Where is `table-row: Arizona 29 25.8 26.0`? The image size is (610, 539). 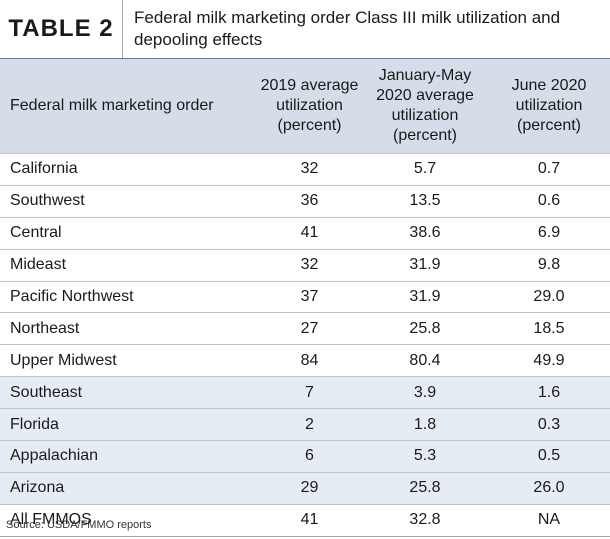
table-row: Arizona 29 25.8 26.0 is located at coordinates (305, 488).